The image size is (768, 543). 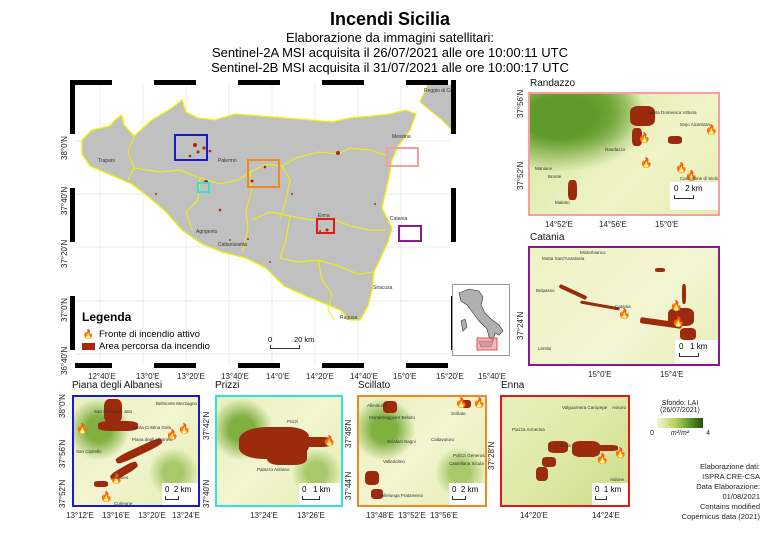 What do you see at coordinates (120, 477) in the screenshot?
I see `place-label: Marineo` at bounding box center [120, 477].